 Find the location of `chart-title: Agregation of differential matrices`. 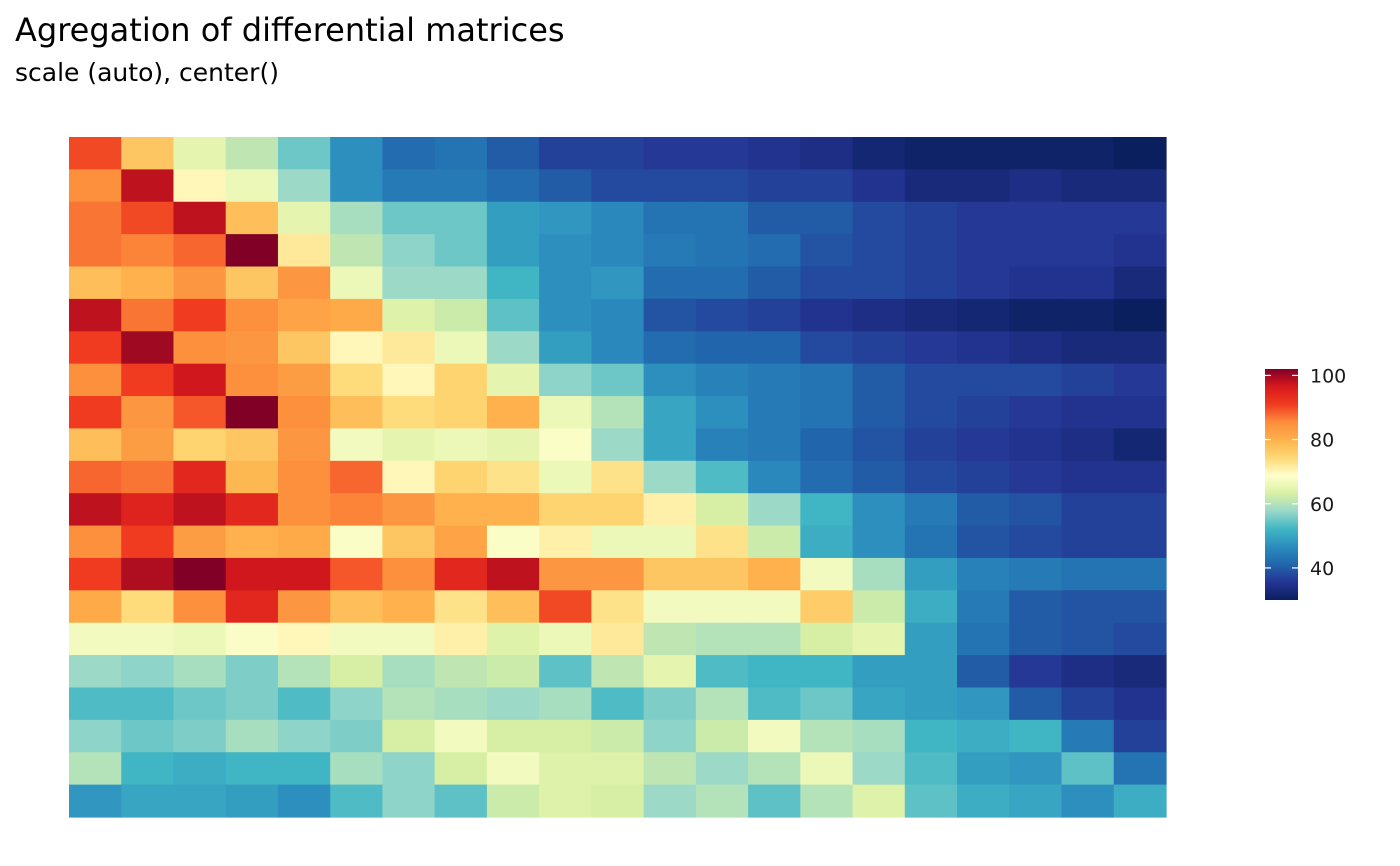

chart-title: Agregation of differential matrices is located at coordinates (290, 30).